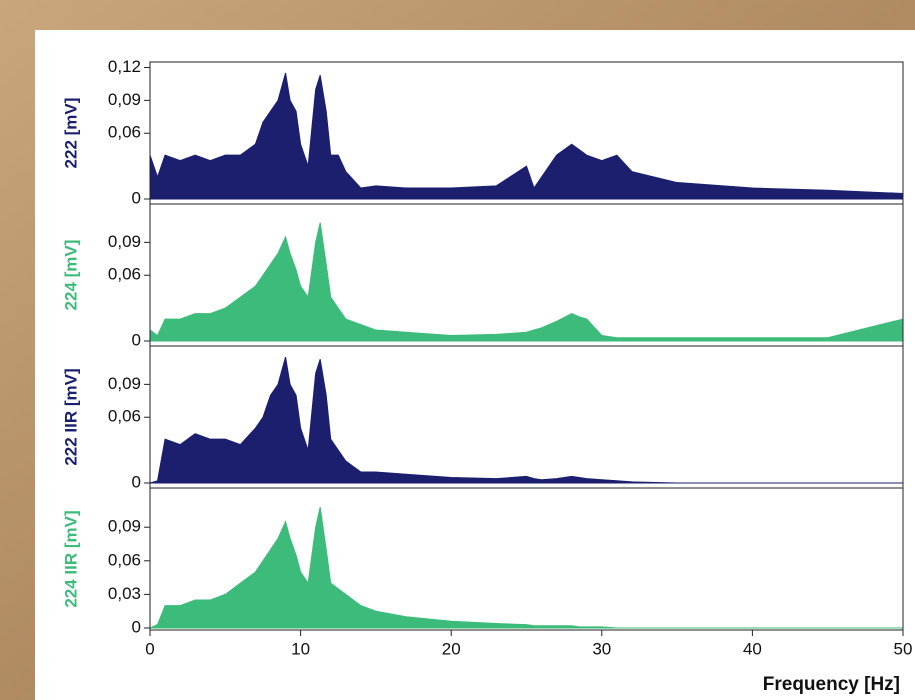 The image size is (915, 700). What do you see at coordinates (70, 133) in the screenshot?
I see `y-axis-label: 222 [mV]` at bounding box center [70, 133].